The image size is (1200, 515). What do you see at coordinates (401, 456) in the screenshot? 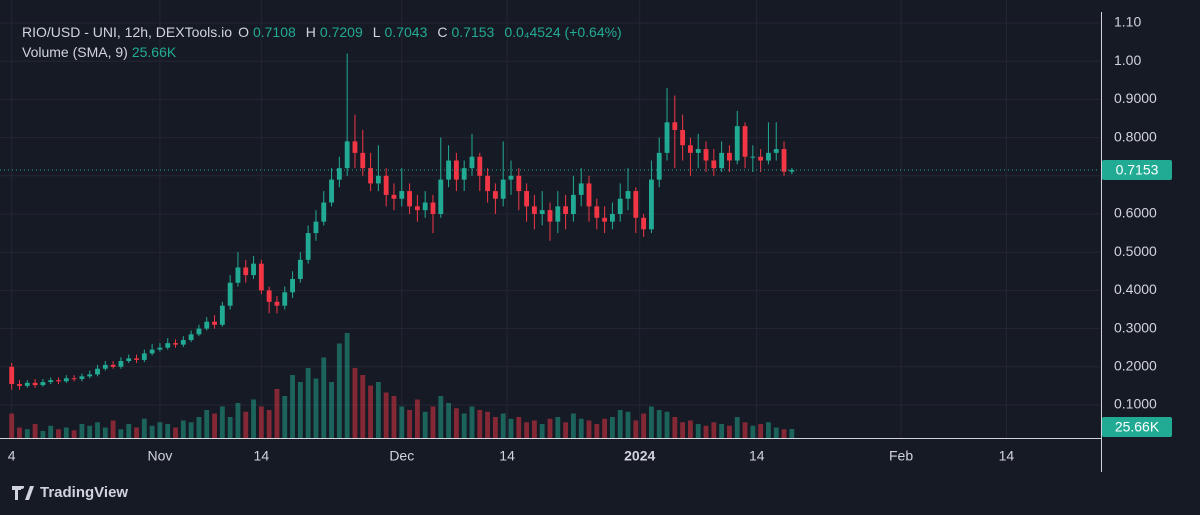
I see `x-tick-label: Dec` at bounding box center [401, 456].